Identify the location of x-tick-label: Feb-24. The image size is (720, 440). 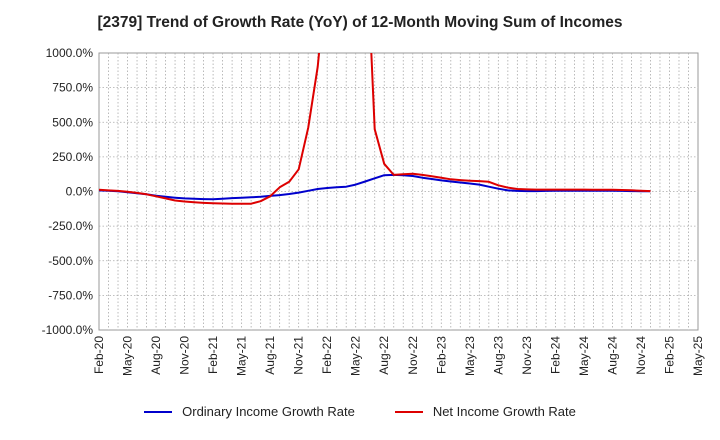
(555, 355).